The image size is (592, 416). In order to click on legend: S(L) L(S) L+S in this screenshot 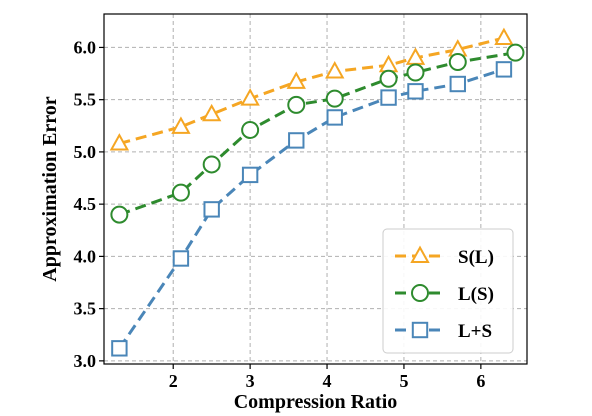, I will do `click(448, 291)`.